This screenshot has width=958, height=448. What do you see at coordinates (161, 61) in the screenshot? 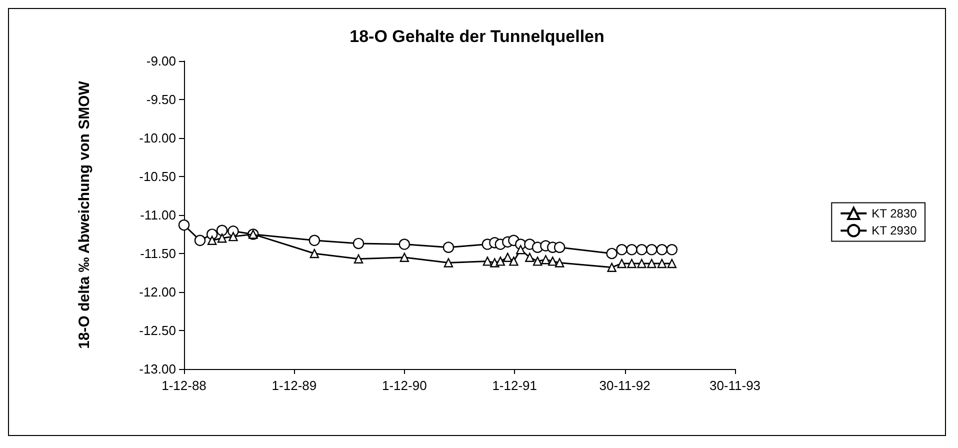
I see `y-tick-label: -9.00` at bounding box center [161, 61].